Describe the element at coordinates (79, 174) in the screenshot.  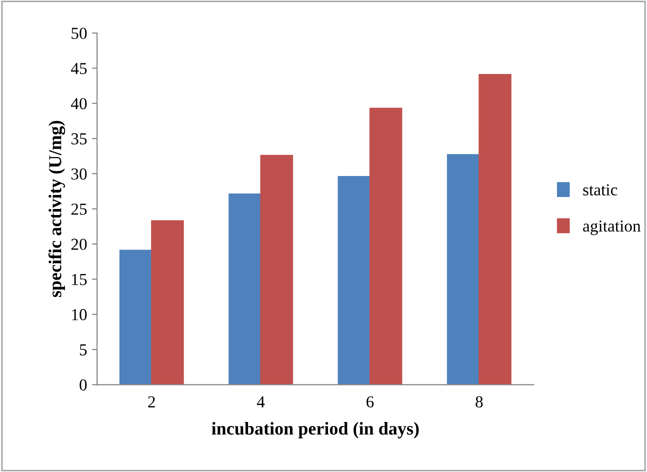
I see `y-tick-label: 30` at that location.